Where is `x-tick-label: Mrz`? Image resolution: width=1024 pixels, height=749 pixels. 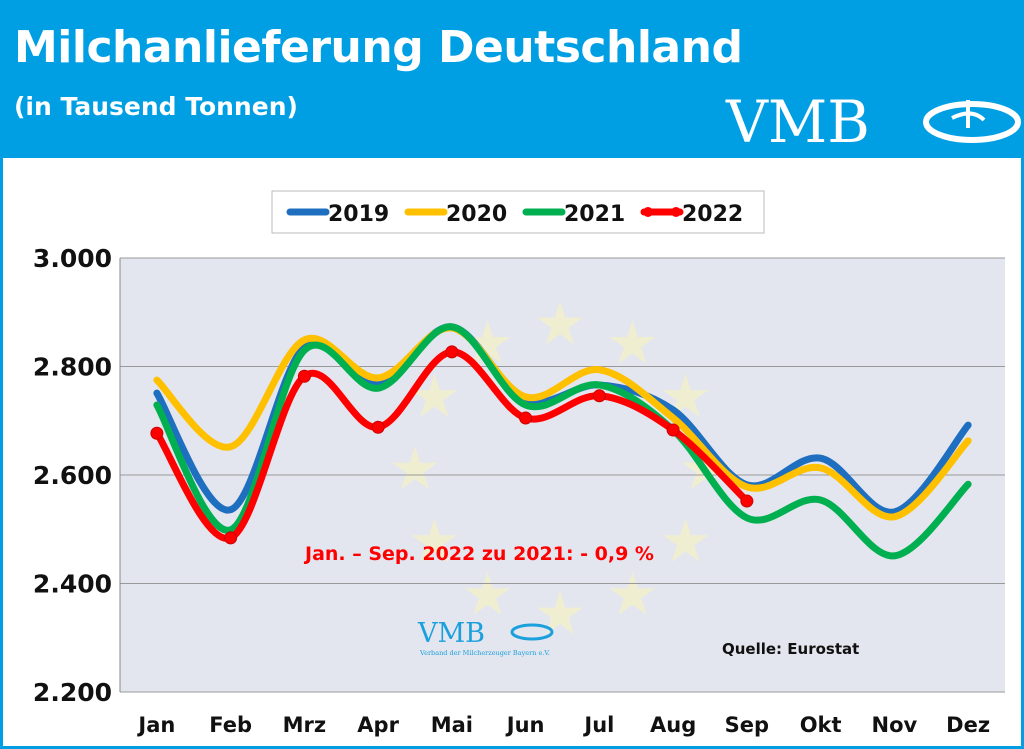
x-tick-label: Mrz is located at coordinates (304, 725).